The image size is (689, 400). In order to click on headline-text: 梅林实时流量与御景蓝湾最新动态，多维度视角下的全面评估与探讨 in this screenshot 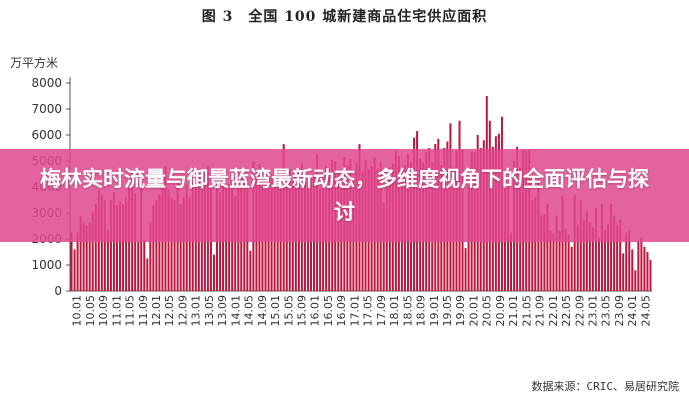, I will do `click(344, 195)`.